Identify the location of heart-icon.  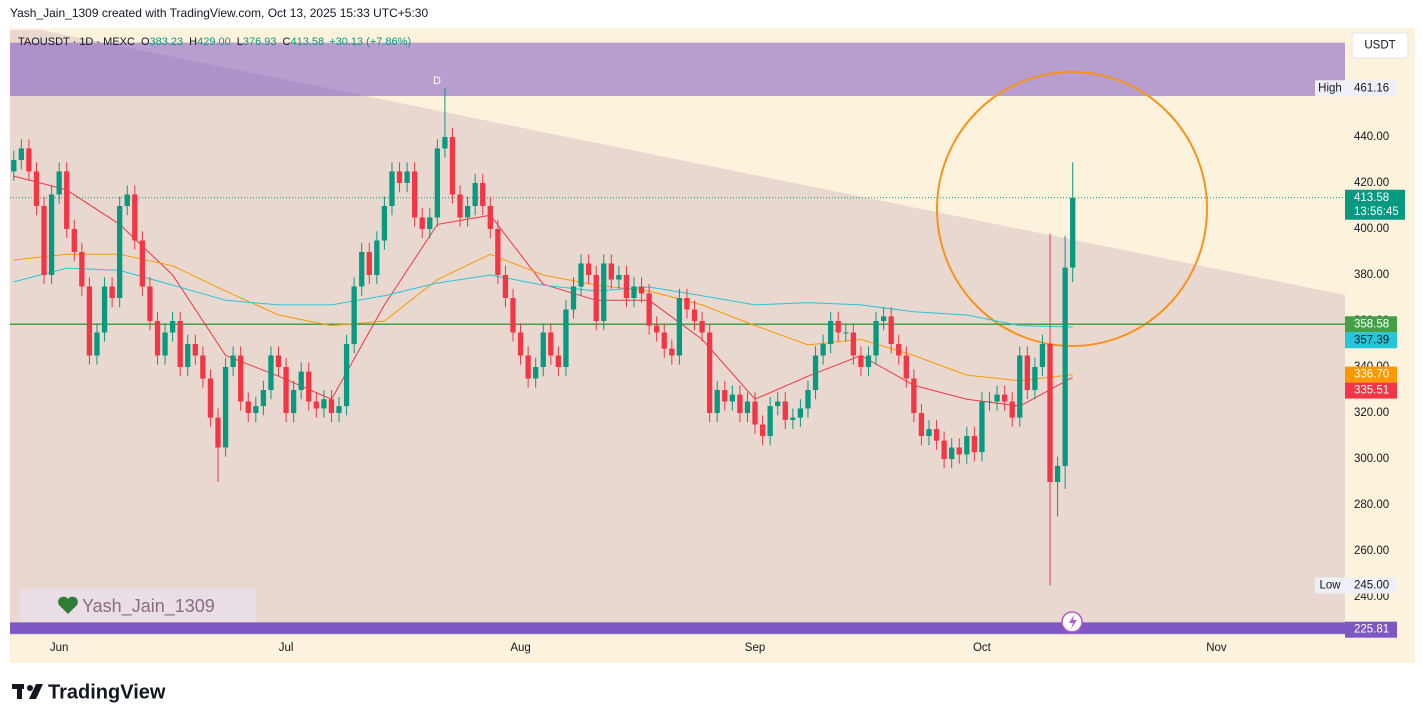
(68, 605).